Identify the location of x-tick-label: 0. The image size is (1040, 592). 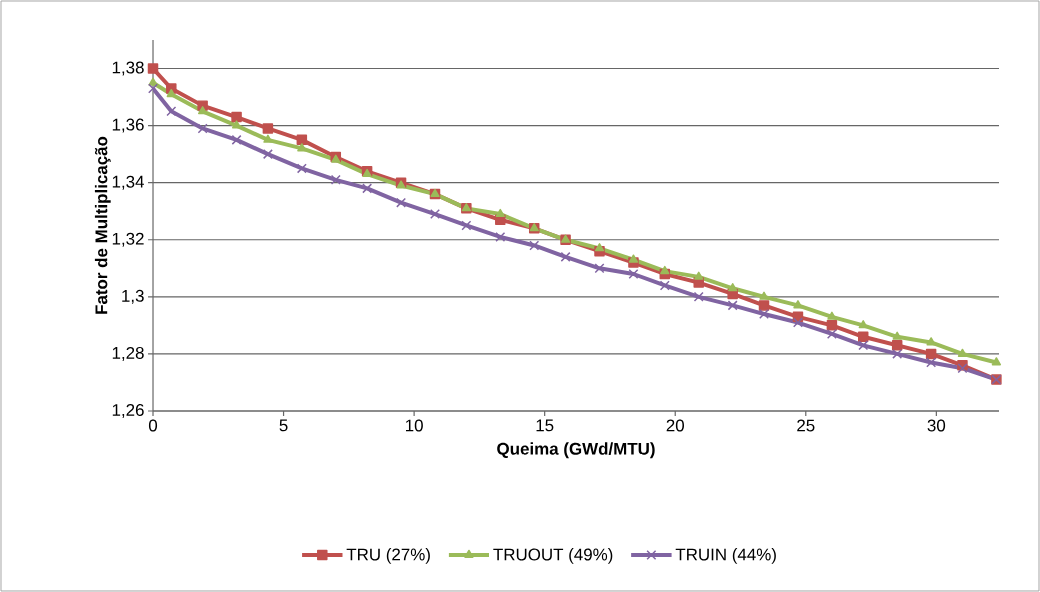
(153, 425).